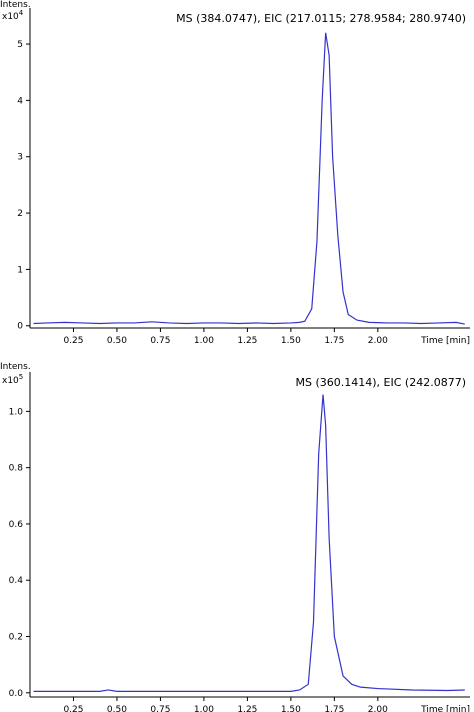  I want to click on annotation: MS (360.1414), EIC (242.0877), so click(381, 382).